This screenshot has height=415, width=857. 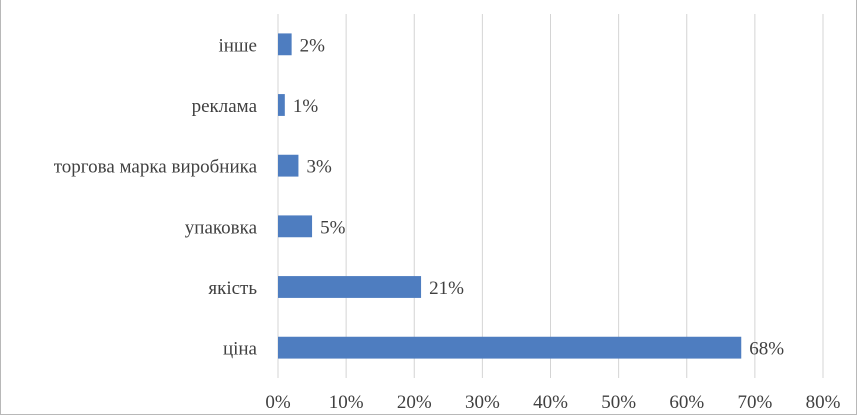 What do you see at coordinates (319, 167) in the screenshot?
I see `data-label: 3%` at bounding box center [319, 167].